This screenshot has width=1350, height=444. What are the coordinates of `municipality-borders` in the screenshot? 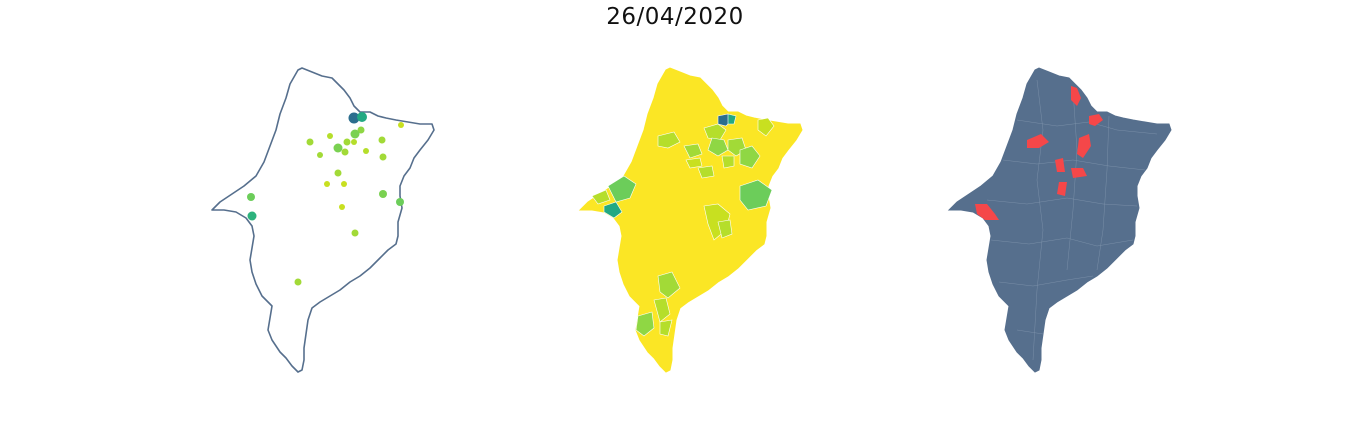 It's located at (1072, 220).